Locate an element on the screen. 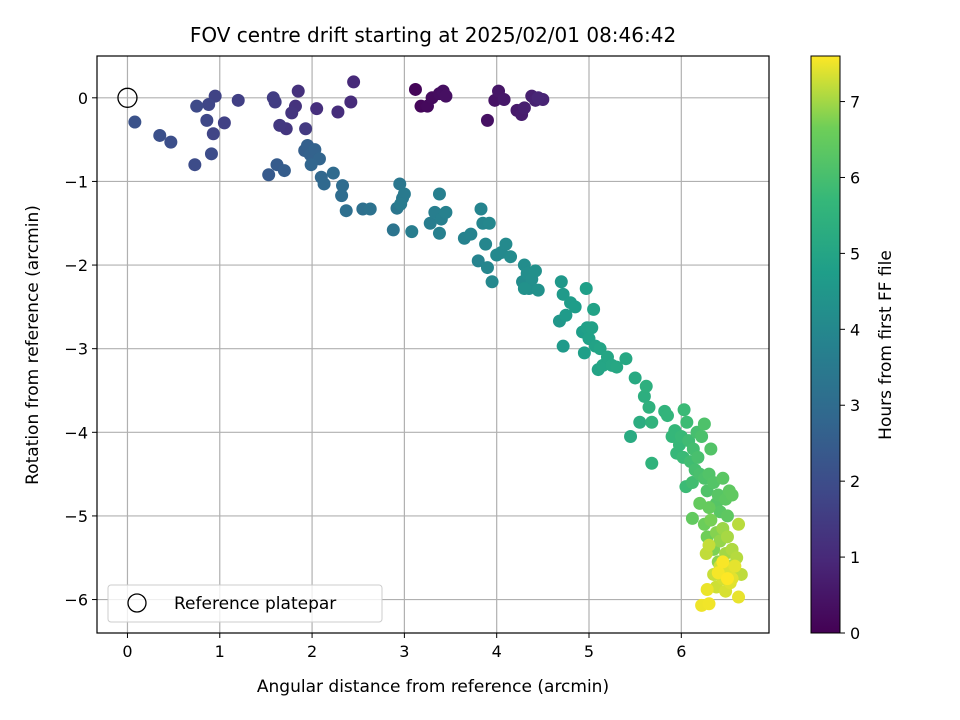 This screenshot has width=960, height=720. reference-platepar-marker is located at coordinates (127, 97).